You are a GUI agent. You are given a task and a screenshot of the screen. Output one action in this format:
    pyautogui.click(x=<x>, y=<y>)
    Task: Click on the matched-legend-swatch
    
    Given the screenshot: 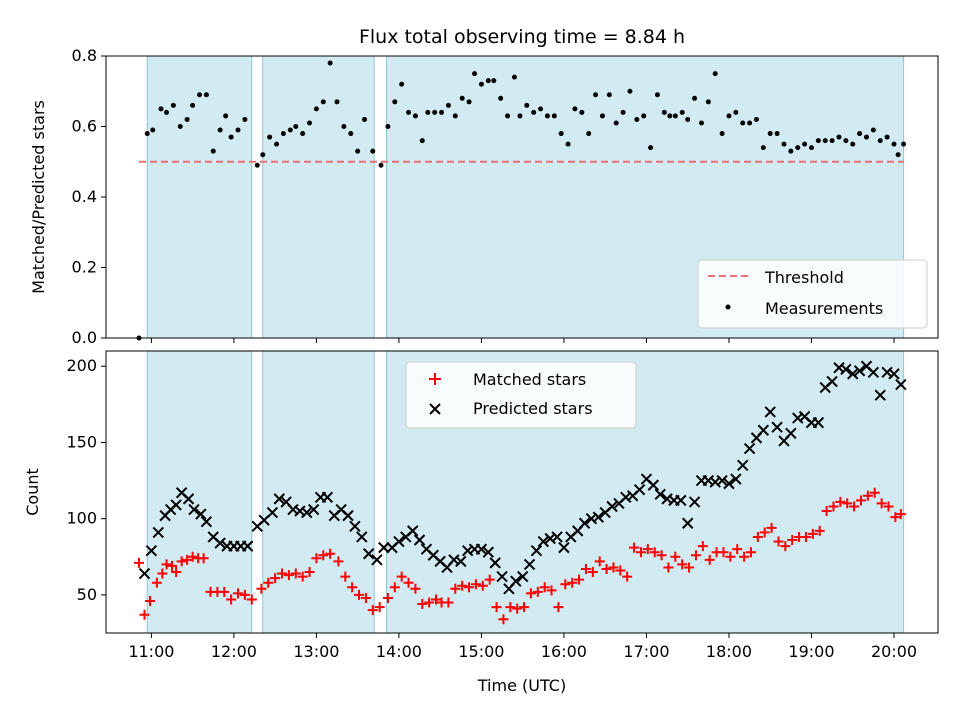 What is the action you would take?
    pyautogui.click(x=435, y=379)
    